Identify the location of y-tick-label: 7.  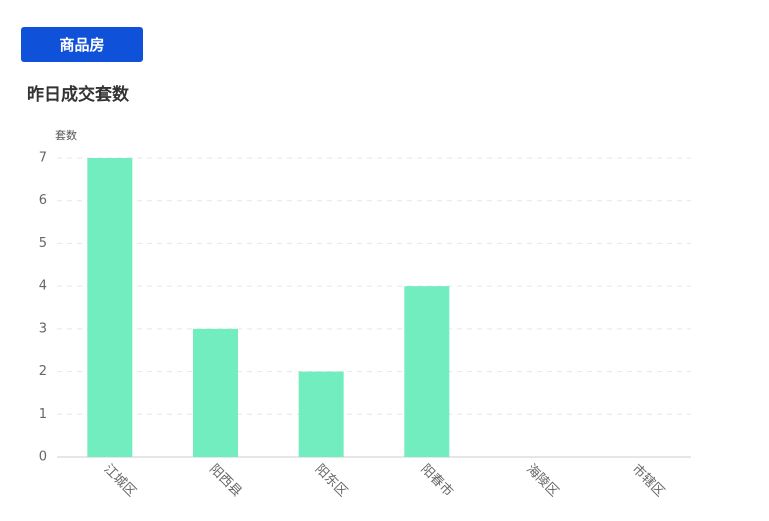
(43, 158).